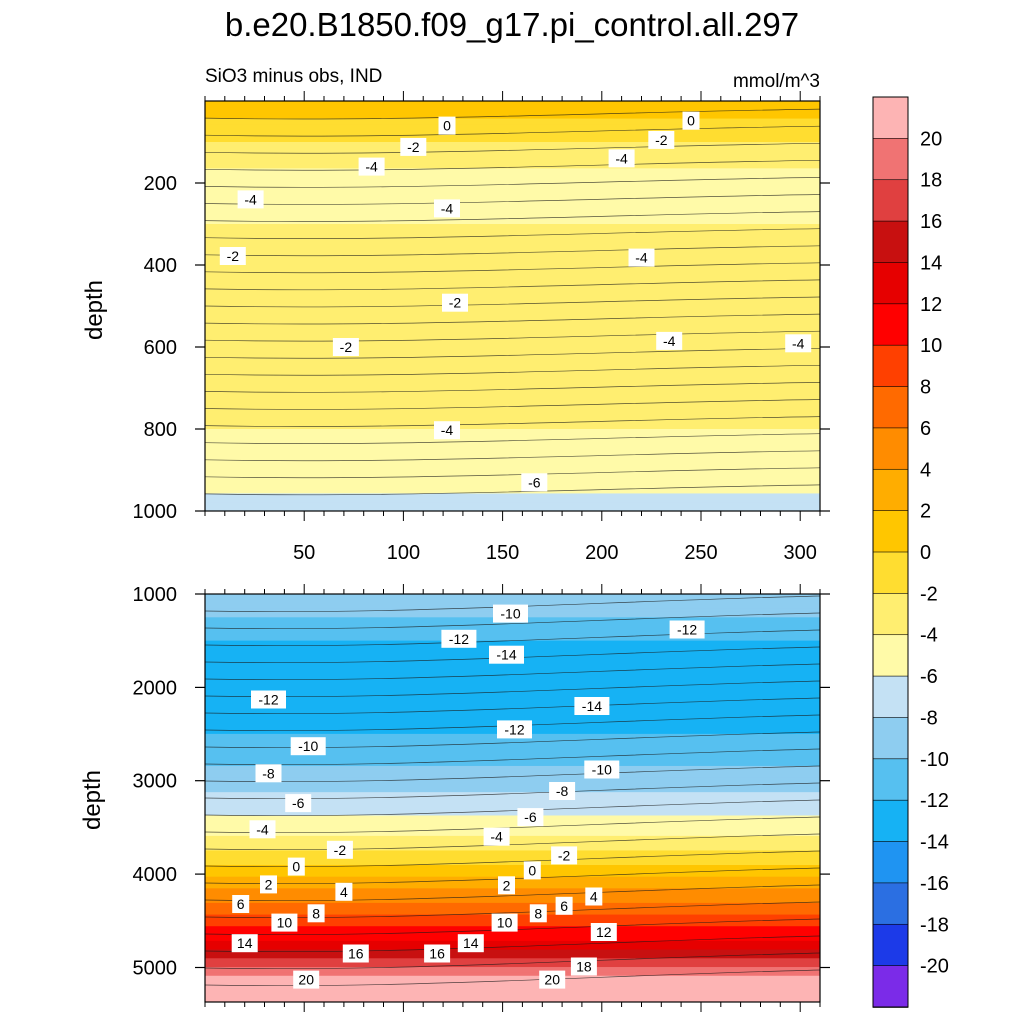 This screenshot has width=1024, height=1024. What do you see at coordinates (502, 553) in the screenshot?
I see `x-tick-label: 150` at bounding box center [502, 553].